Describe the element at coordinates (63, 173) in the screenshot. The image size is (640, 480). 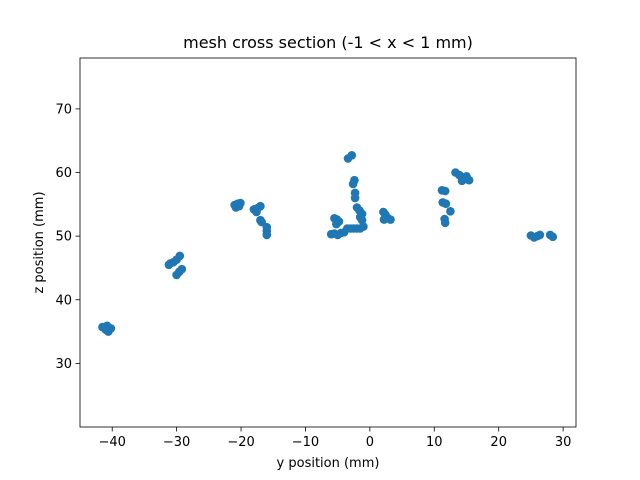
I see `y-tick-label: 60` at that location.